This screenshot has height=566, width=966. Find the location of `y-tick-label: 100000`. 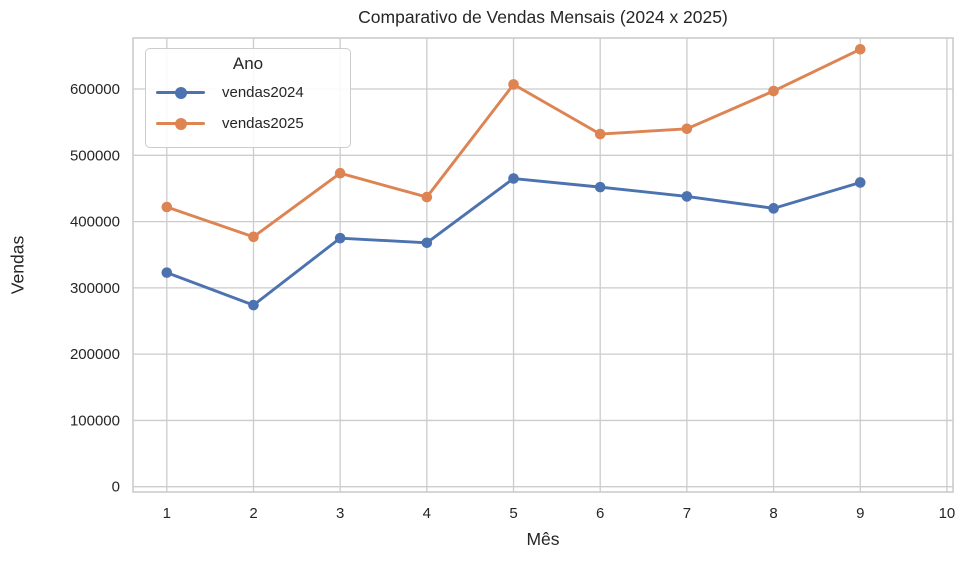

y-tick-label: 100000 is located at coordinates (95, 420).